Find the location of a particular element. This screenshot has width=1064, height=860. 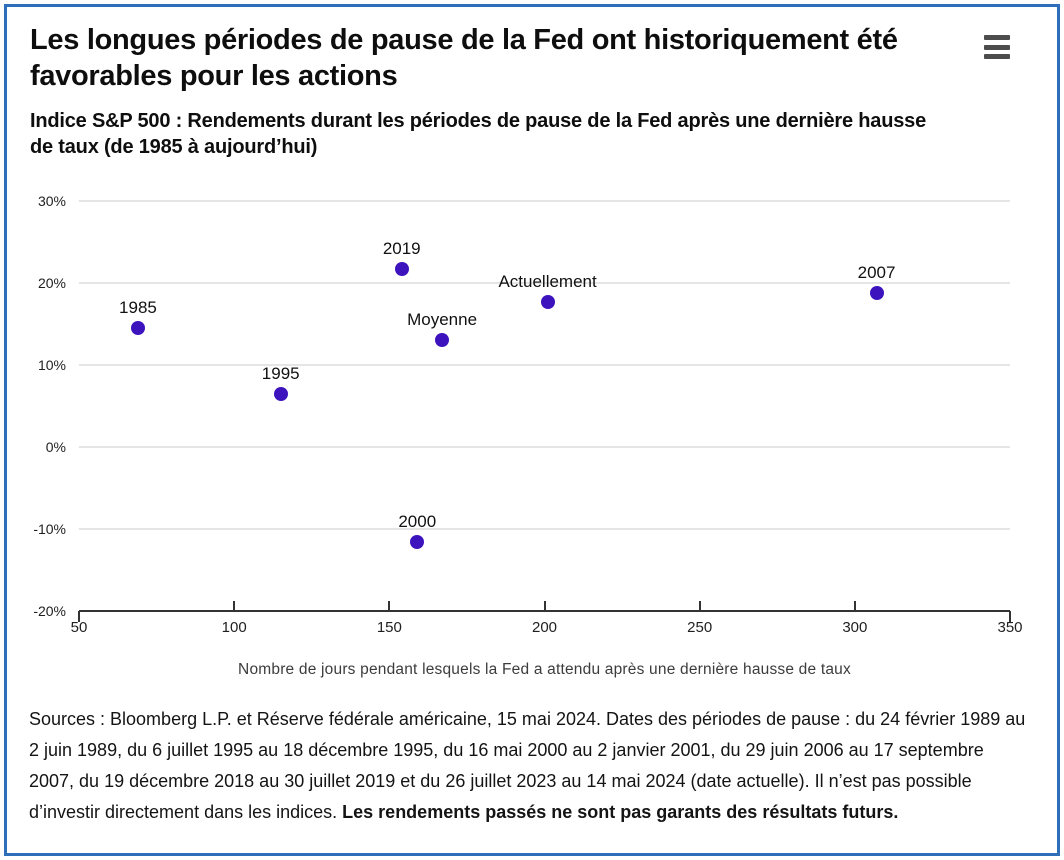

data-point-dot-2000 is located at coordinates (417, 542).